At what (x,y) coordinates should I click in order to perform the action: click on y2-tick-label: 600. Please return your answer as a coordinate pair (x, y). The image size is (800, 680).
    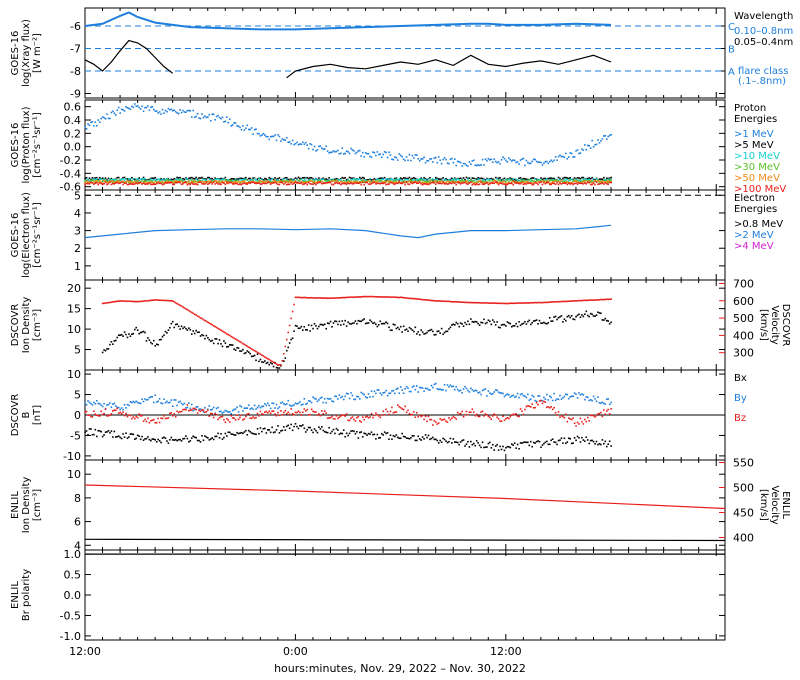
    Looking at the image, I should click on (743, 301).